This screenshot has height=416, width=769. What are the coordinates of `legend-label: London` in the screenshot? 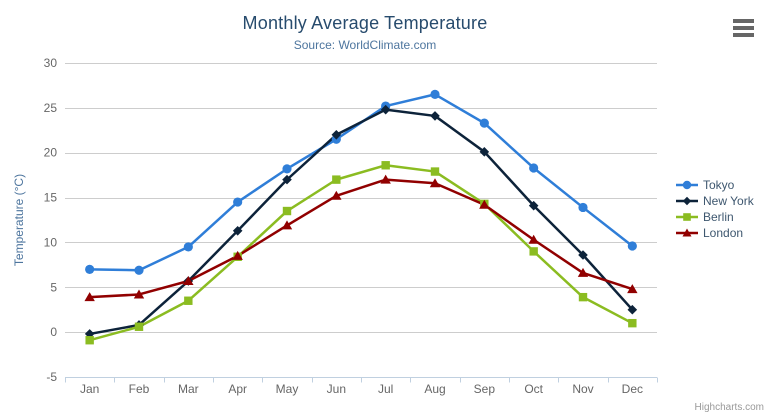 It's located at (723, 233).